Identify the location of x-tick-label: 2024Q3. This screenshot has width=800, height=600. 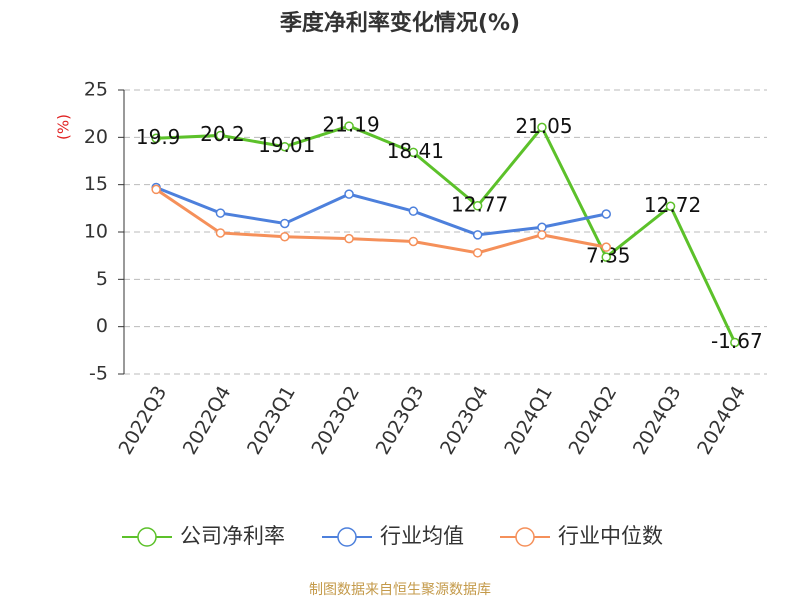
(657, 420).